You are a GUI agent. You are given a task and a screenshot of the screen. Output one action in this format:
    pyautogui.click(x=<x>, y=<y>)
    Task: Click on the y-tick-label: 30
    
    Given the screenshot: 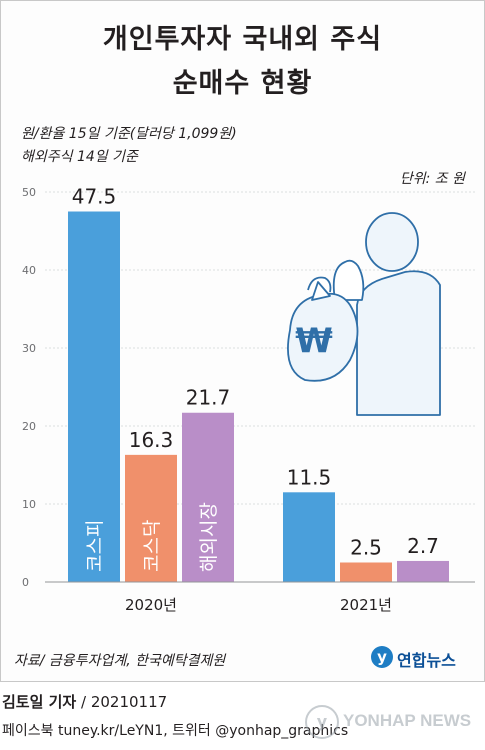 What is the action you would take?
    pyautogui.click(x=29, y=348)
    